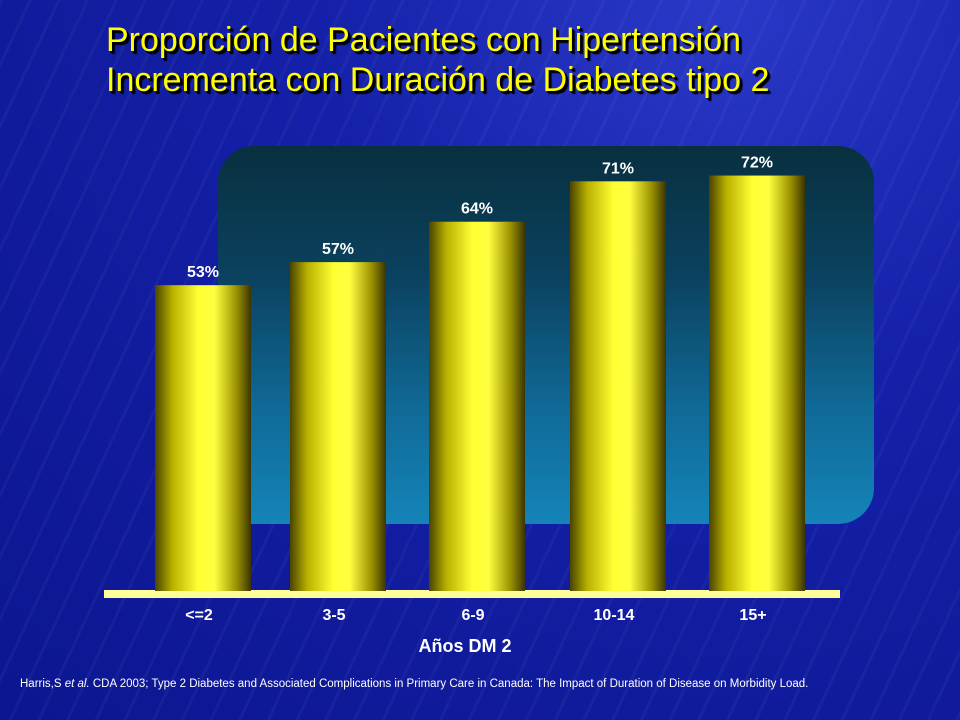 The image size is (960, 720). Describe the element at coordinates (41, 684) in the screenshot. I see `citation-author: Harris,S` at that location.